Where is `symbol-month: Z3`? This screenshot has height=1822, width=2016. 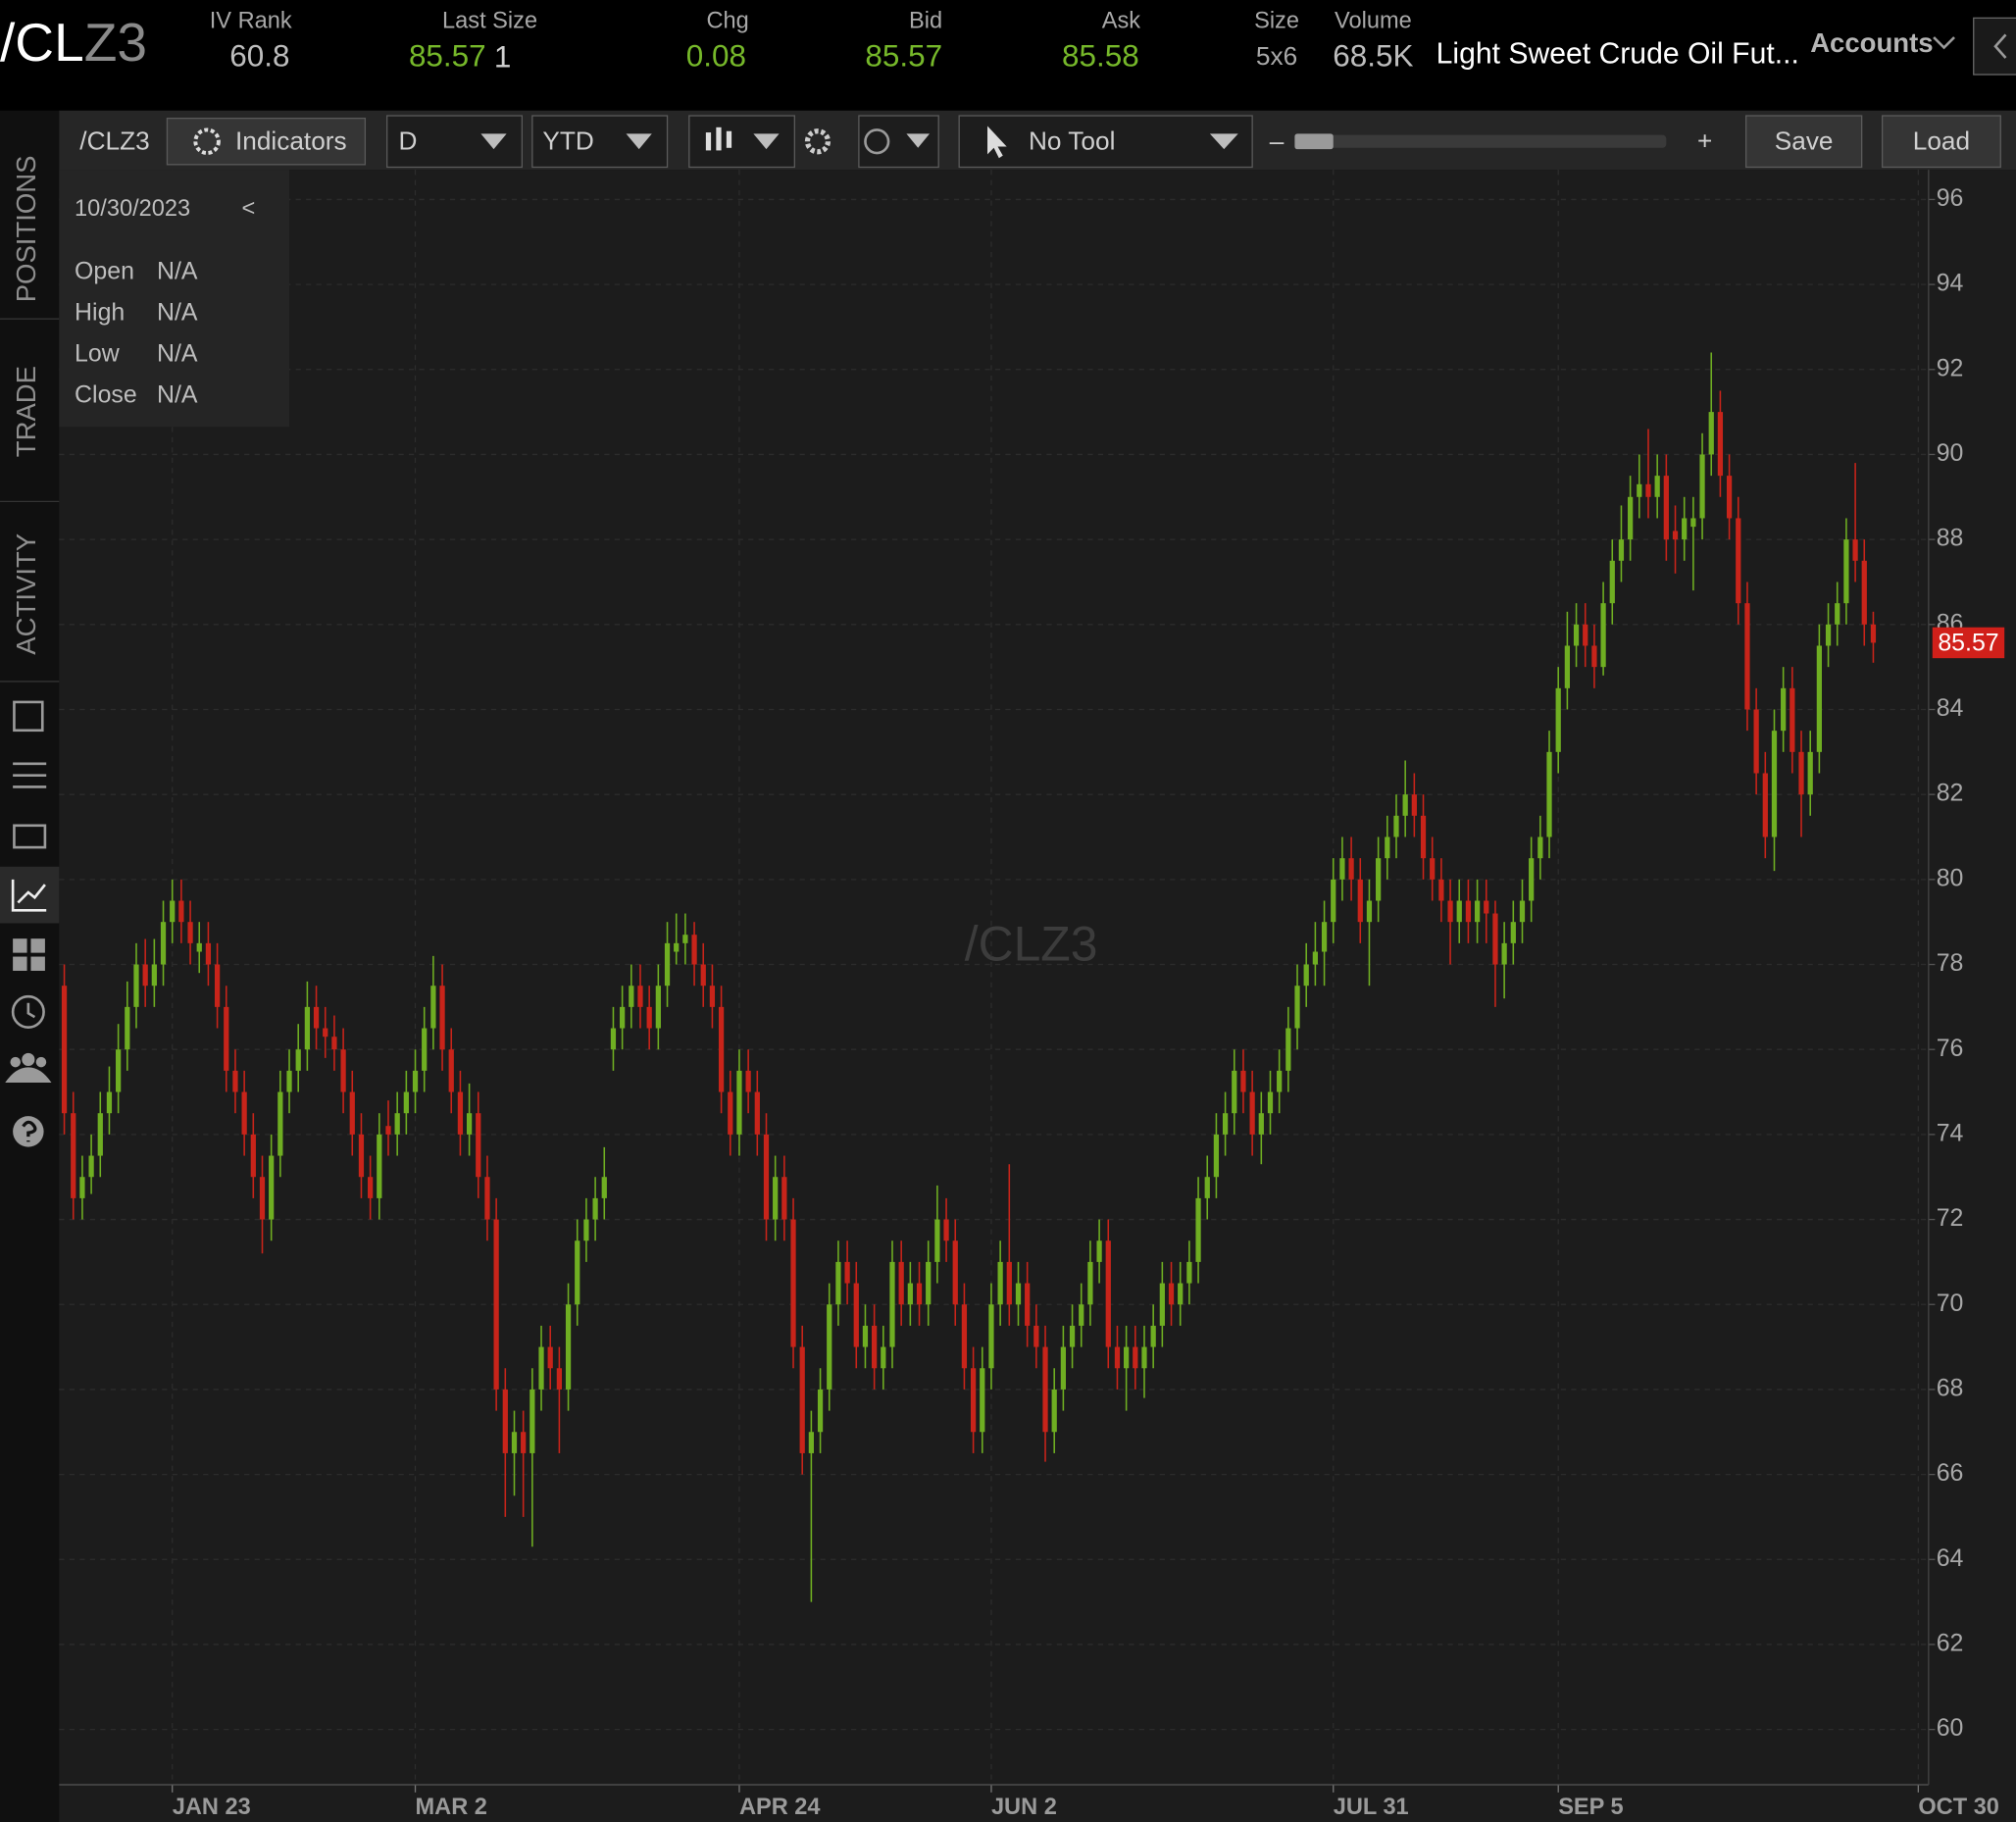
symbol-month: Z3 is located at coordinates (115, 42).